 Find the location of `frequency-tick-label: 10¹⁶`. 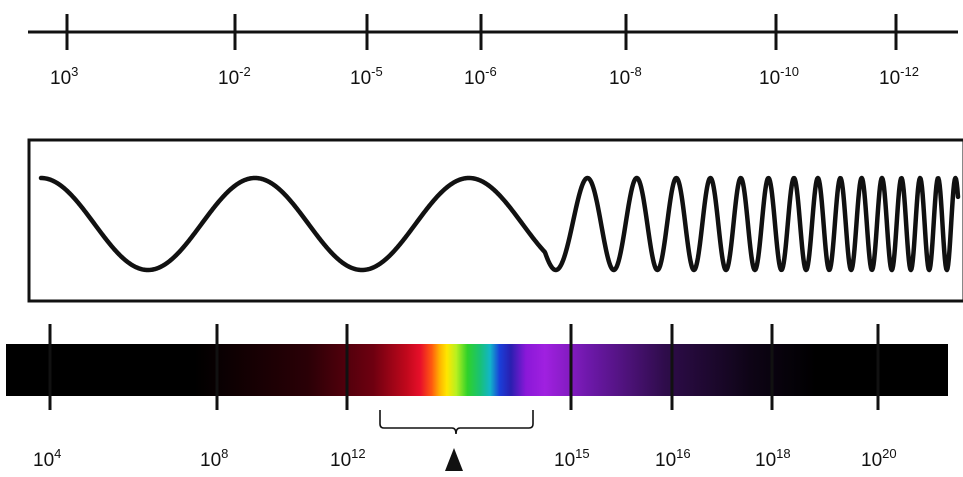

frequency-tick-label: 10¹⁶ is located at coordinates (673, 458).